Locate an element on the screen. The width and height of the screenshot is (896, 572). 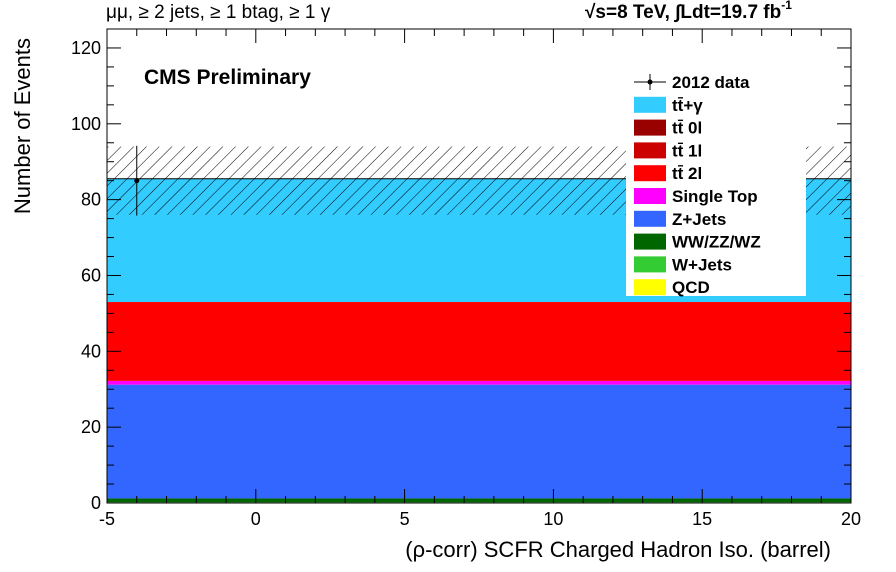
energy-lumi-label: √s=8 TeV, ∫Ldt=19.7 fb-1 is located at coordinates (688, 12).